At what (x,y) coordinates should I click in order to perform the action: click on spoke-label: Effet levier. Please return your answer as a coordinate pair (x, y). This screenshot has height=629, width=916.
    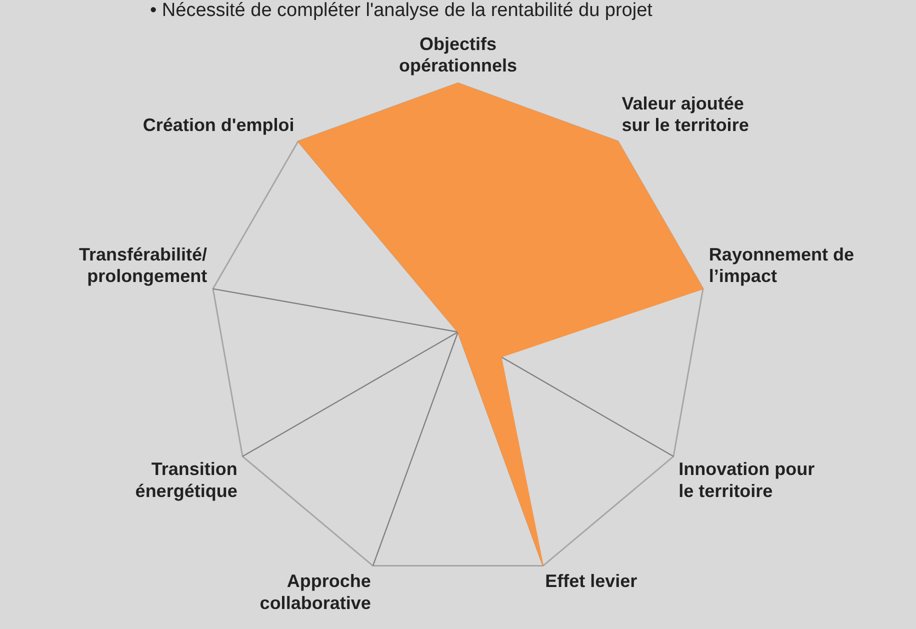
    Looking at the image, I should click on (591, 581).